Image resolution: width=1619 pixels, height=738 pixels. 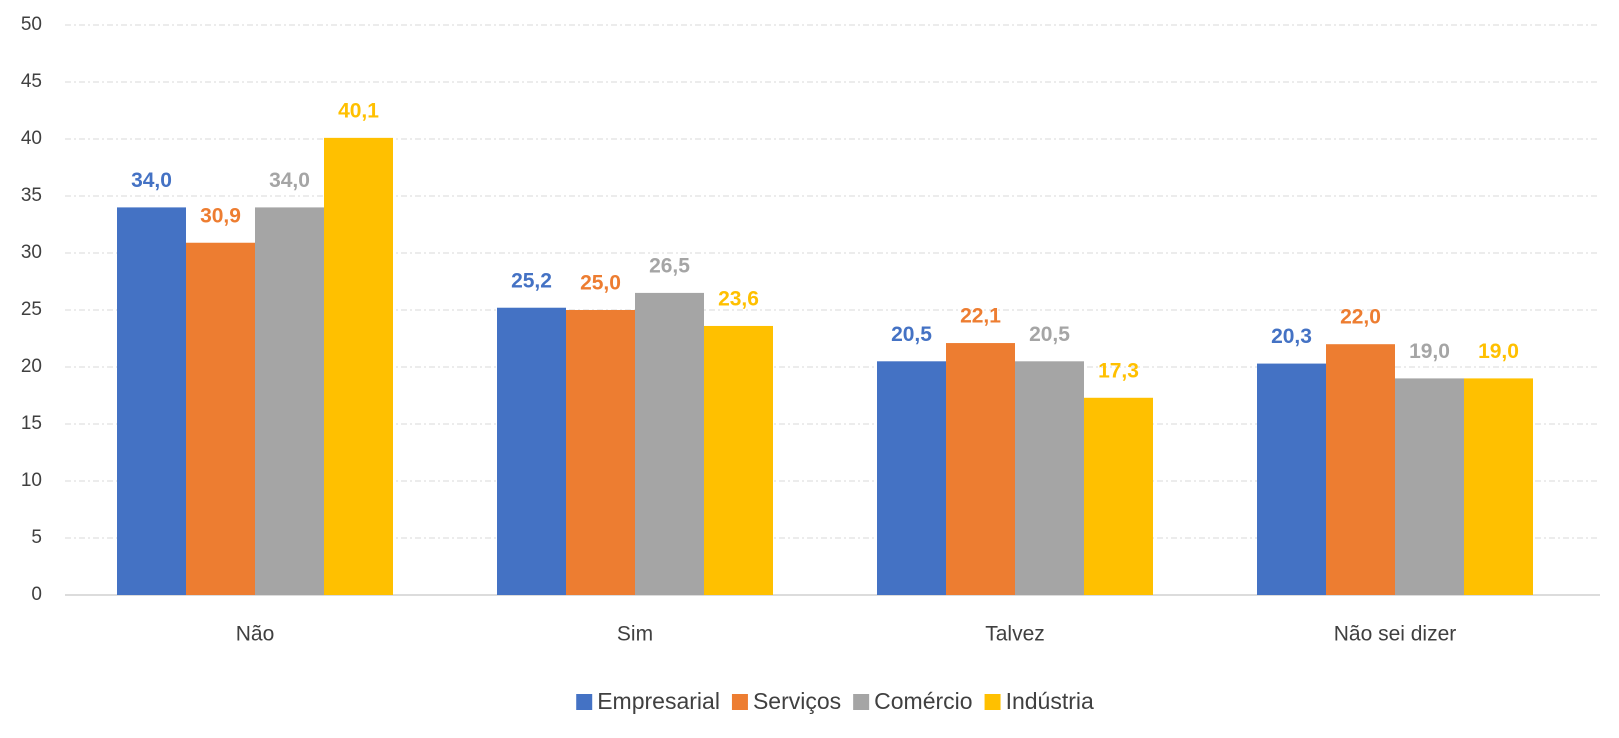 I want to click on legend-label: Serviços, so click(x=797, y=701).